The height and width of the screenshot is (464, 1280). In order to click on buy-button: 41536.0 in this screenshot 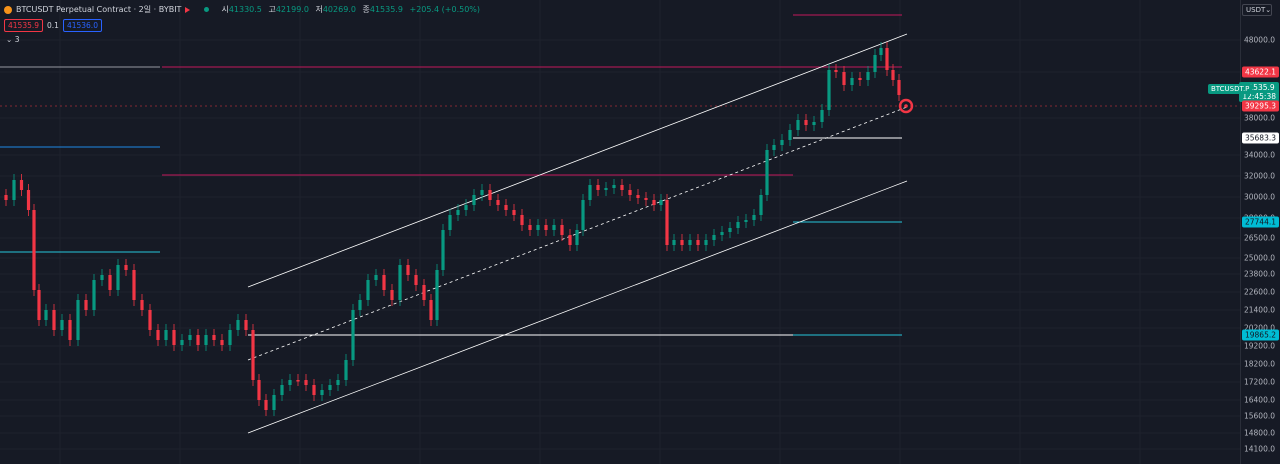, I will do `click(82, 25)`.